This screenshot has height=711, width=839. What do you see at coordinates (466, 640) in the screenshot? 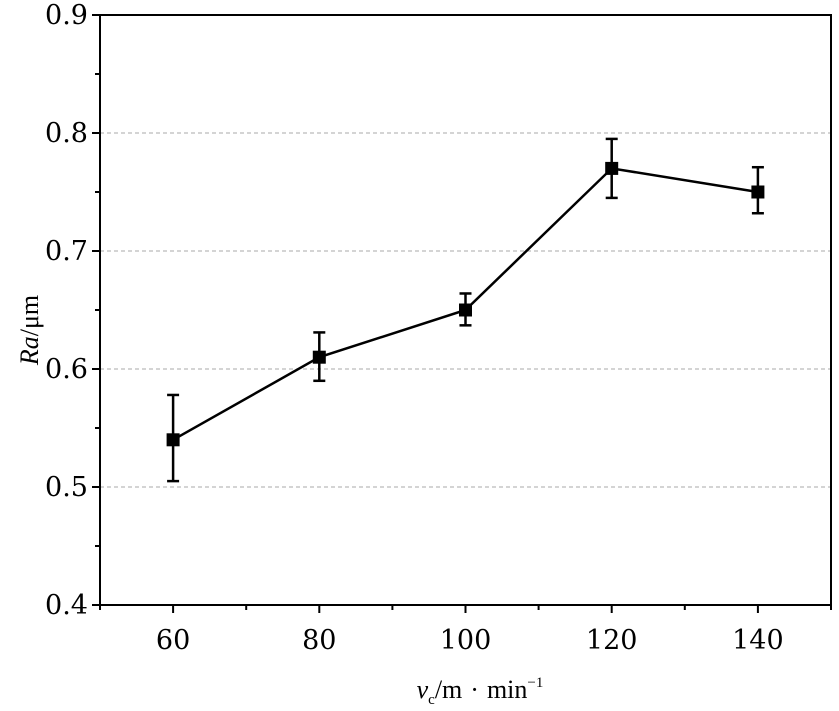
I see `x-tick-label: 100` at bounding box center [466, 640].